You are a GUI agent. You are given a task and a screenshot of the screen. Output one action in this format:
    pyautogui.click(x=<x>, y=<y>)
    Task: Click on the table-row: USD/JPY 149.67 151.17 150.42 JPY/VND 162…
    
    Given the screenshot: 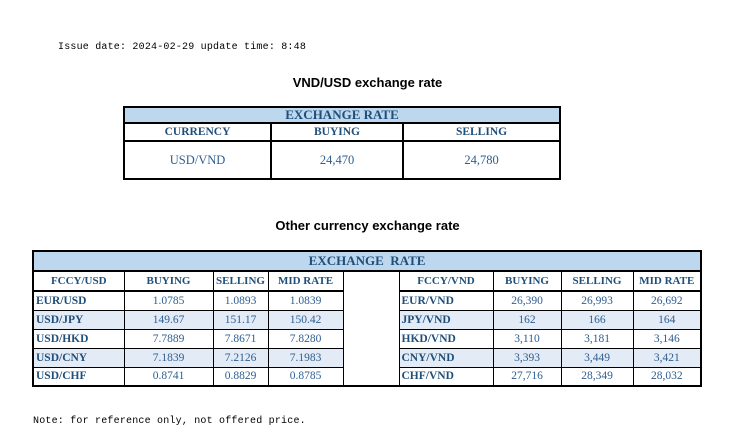 What is the action you would take?
    pyautogui.click(x=367, y=319)
    